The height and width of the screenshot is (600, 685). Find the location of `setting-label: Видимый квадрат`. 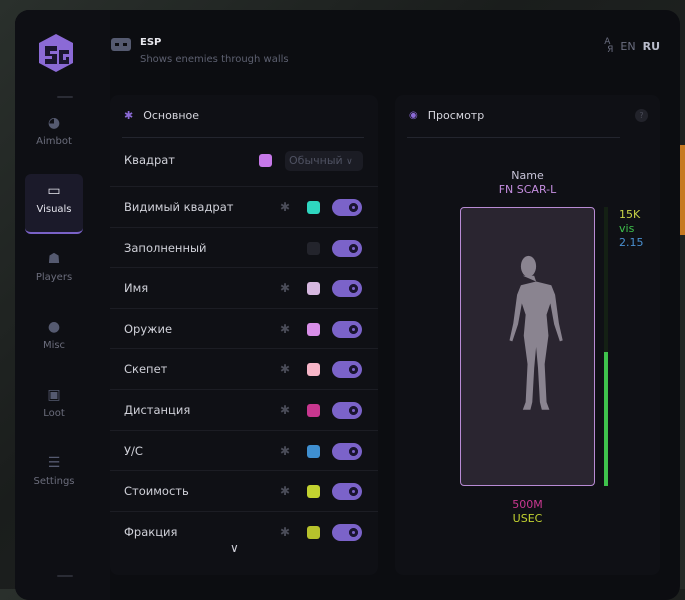

setting-label: Видимый квадрат is located at coordinates (179, 207).